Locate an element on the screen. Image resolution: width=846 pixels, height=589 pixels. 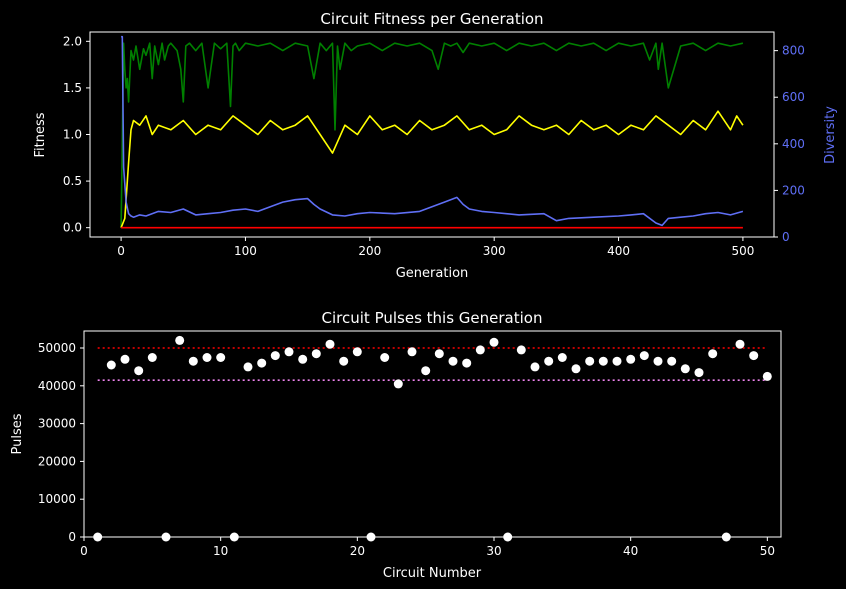
pulses-y-label: Pulses is located at coordinates (17, 433).